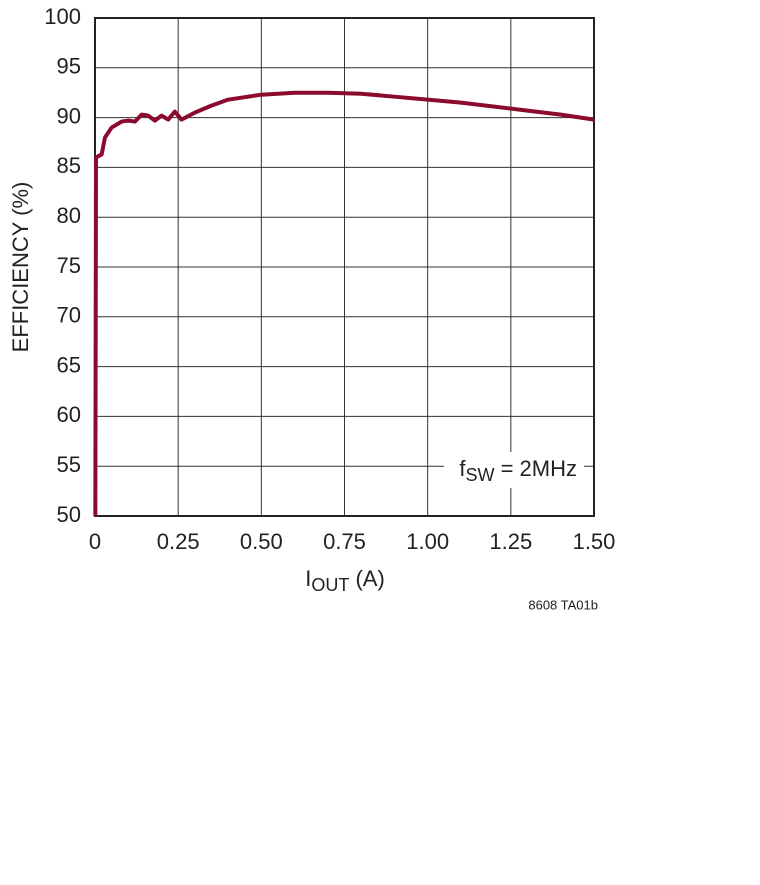 This screenshot has height=885, width=760. What do you see at coordinates (594, 541) in the screenshot?
I see `x-tick-label: 1.50` at bounding box center [594, 541].